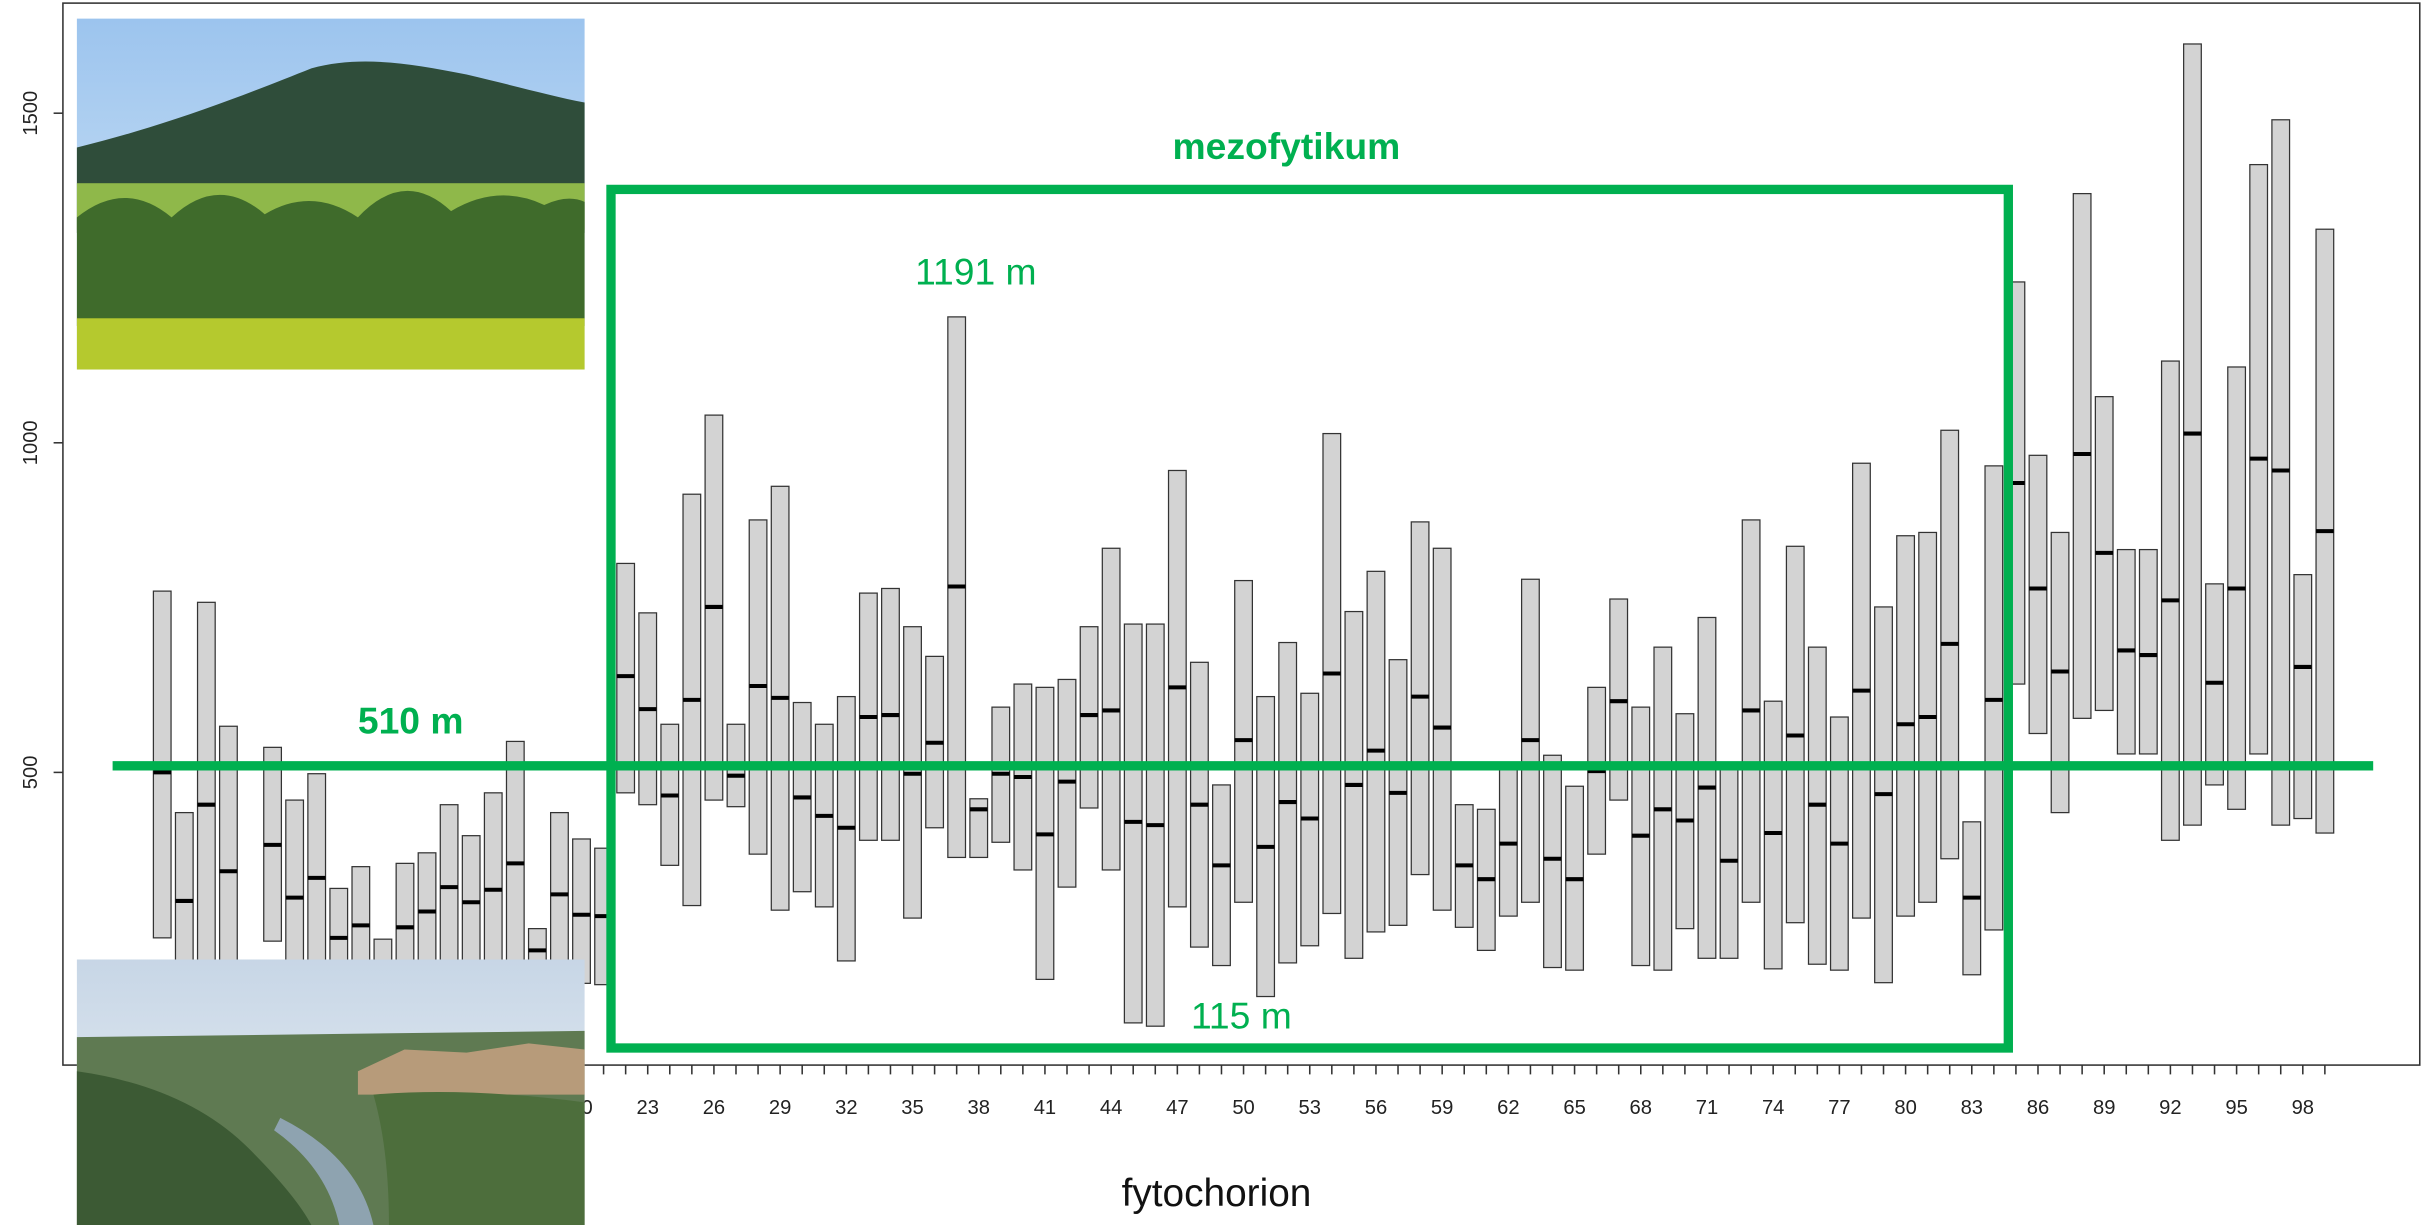 The image size is (2433, 1225). What do you see at coordinates (330, 1092) in the screenshot?
I see `photo-bottom` at bounding box center [330, 1092].